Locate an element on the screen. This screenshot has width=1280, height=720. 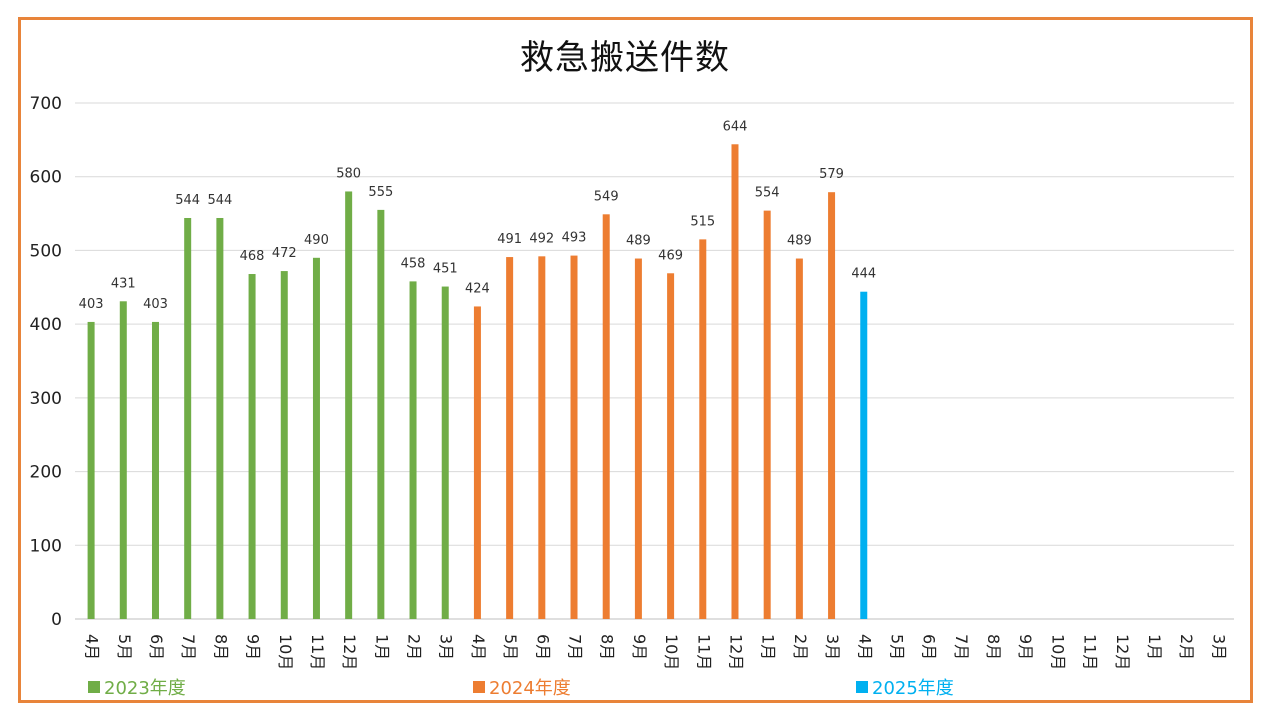
legend-swatch-2024 is located at coordinates (479, 687).